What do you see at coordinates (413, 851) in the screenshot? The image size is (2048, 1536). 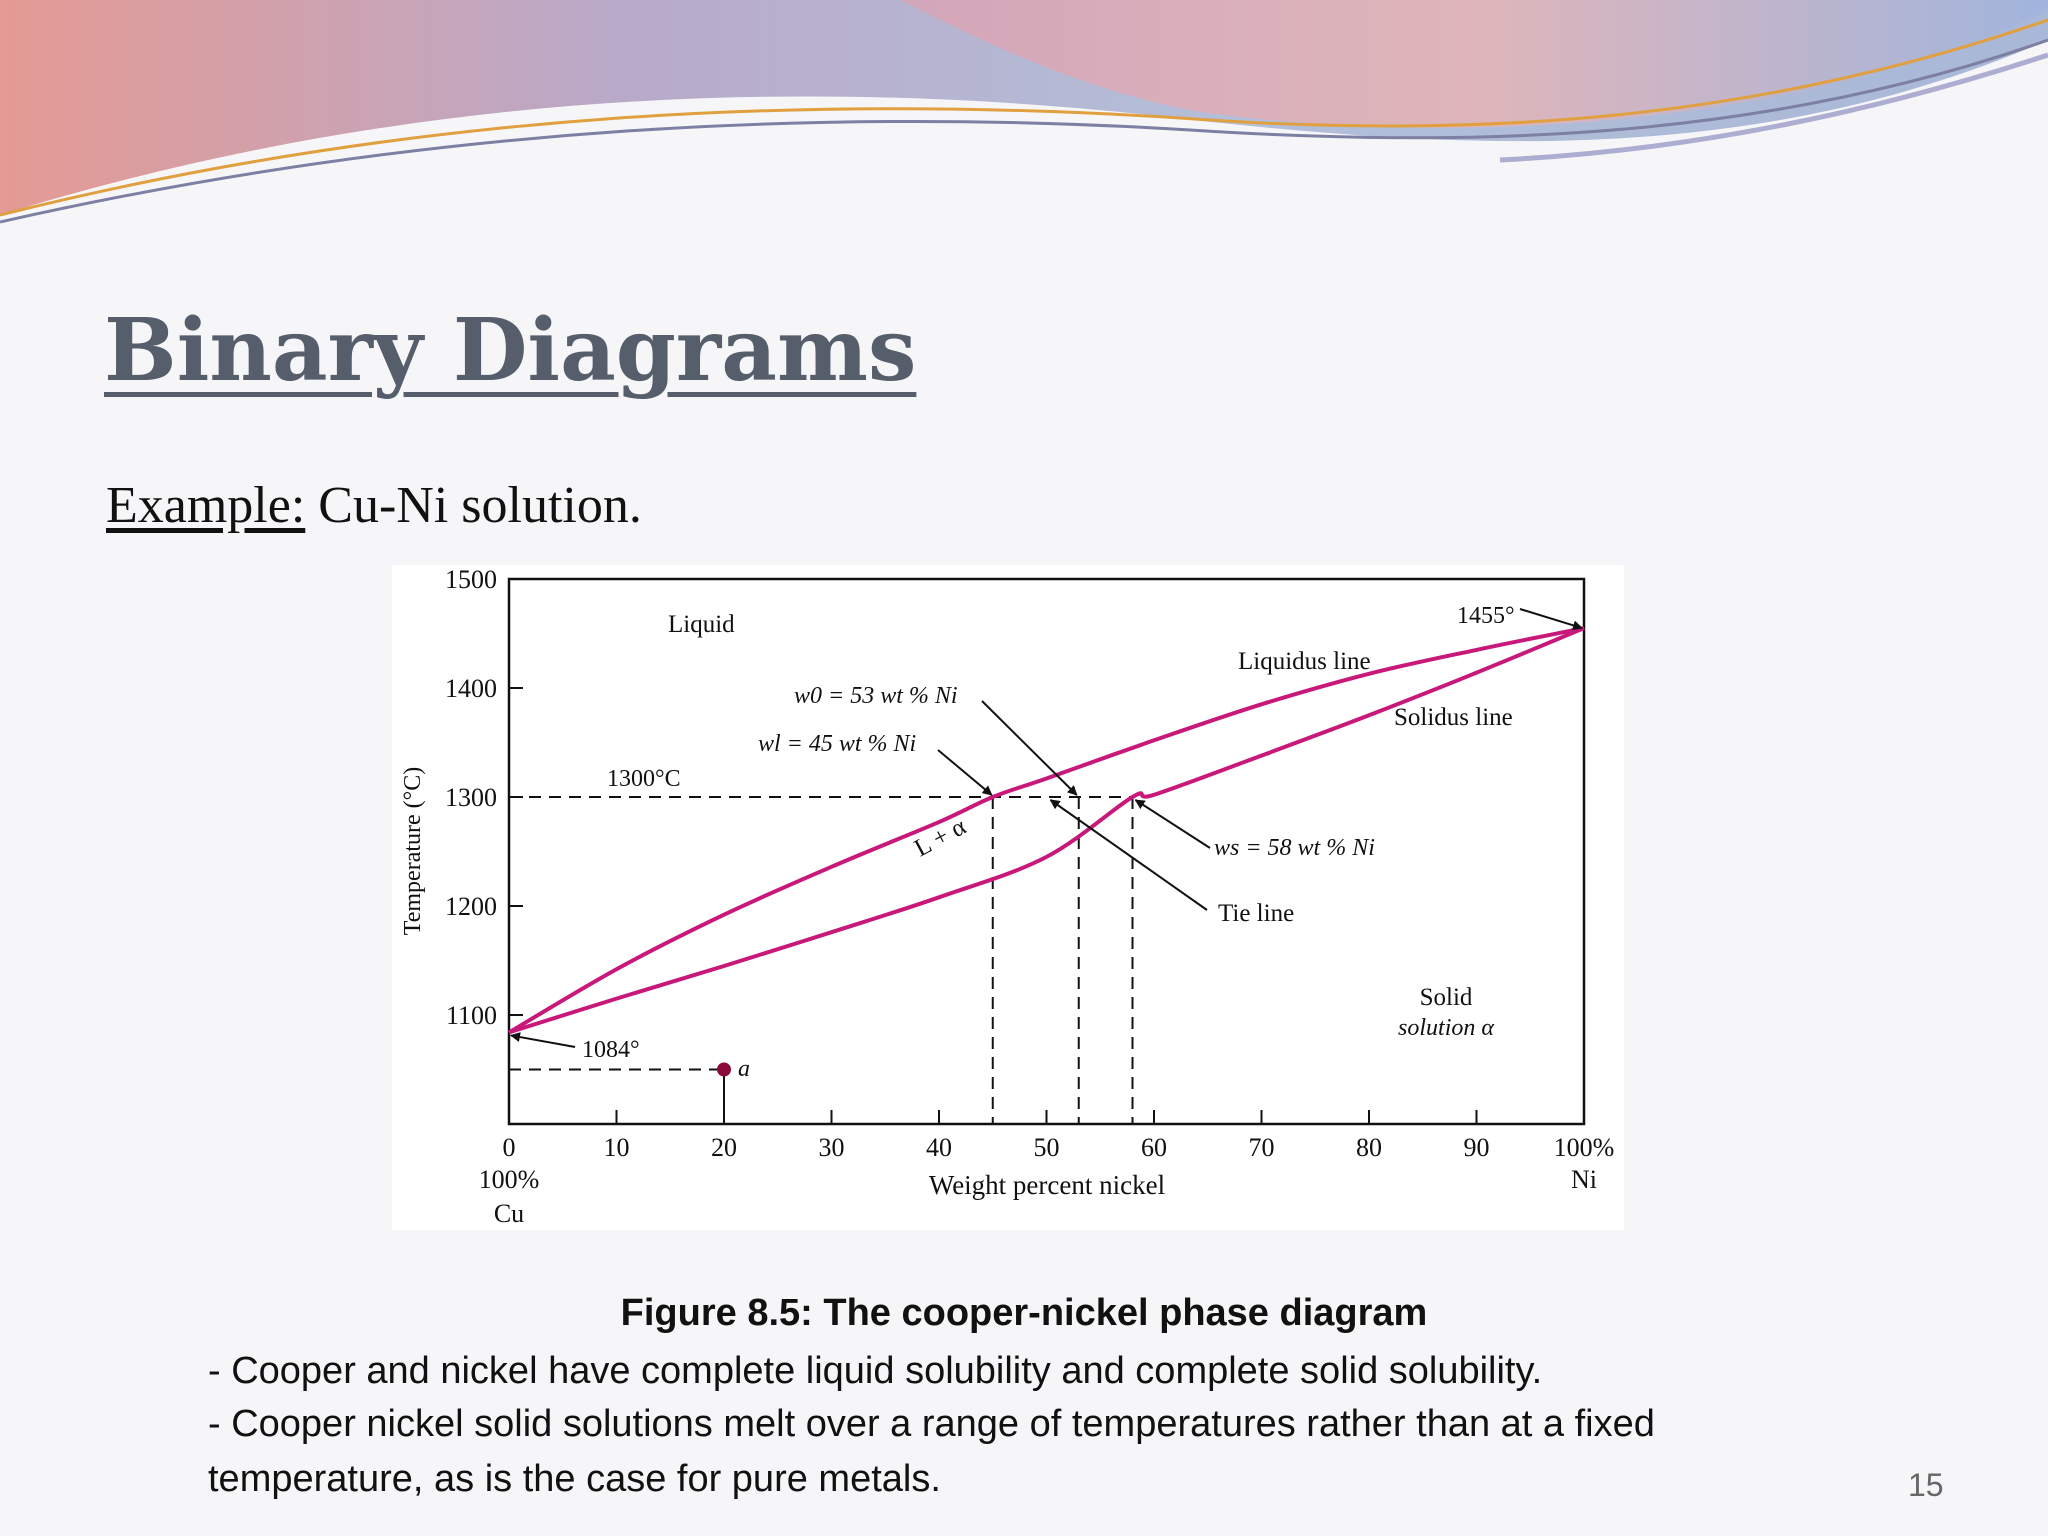 I see `y-axis-label: Temperature (°C)` at bounding box center [413, 851].